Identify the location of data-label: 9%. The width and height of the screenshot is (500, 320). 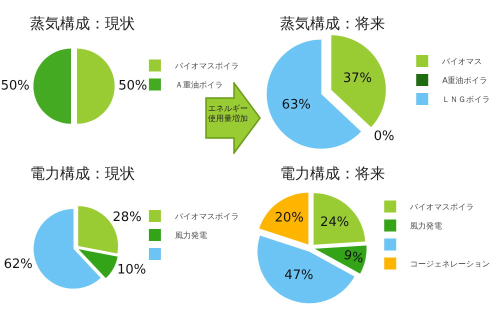
(354, 256).